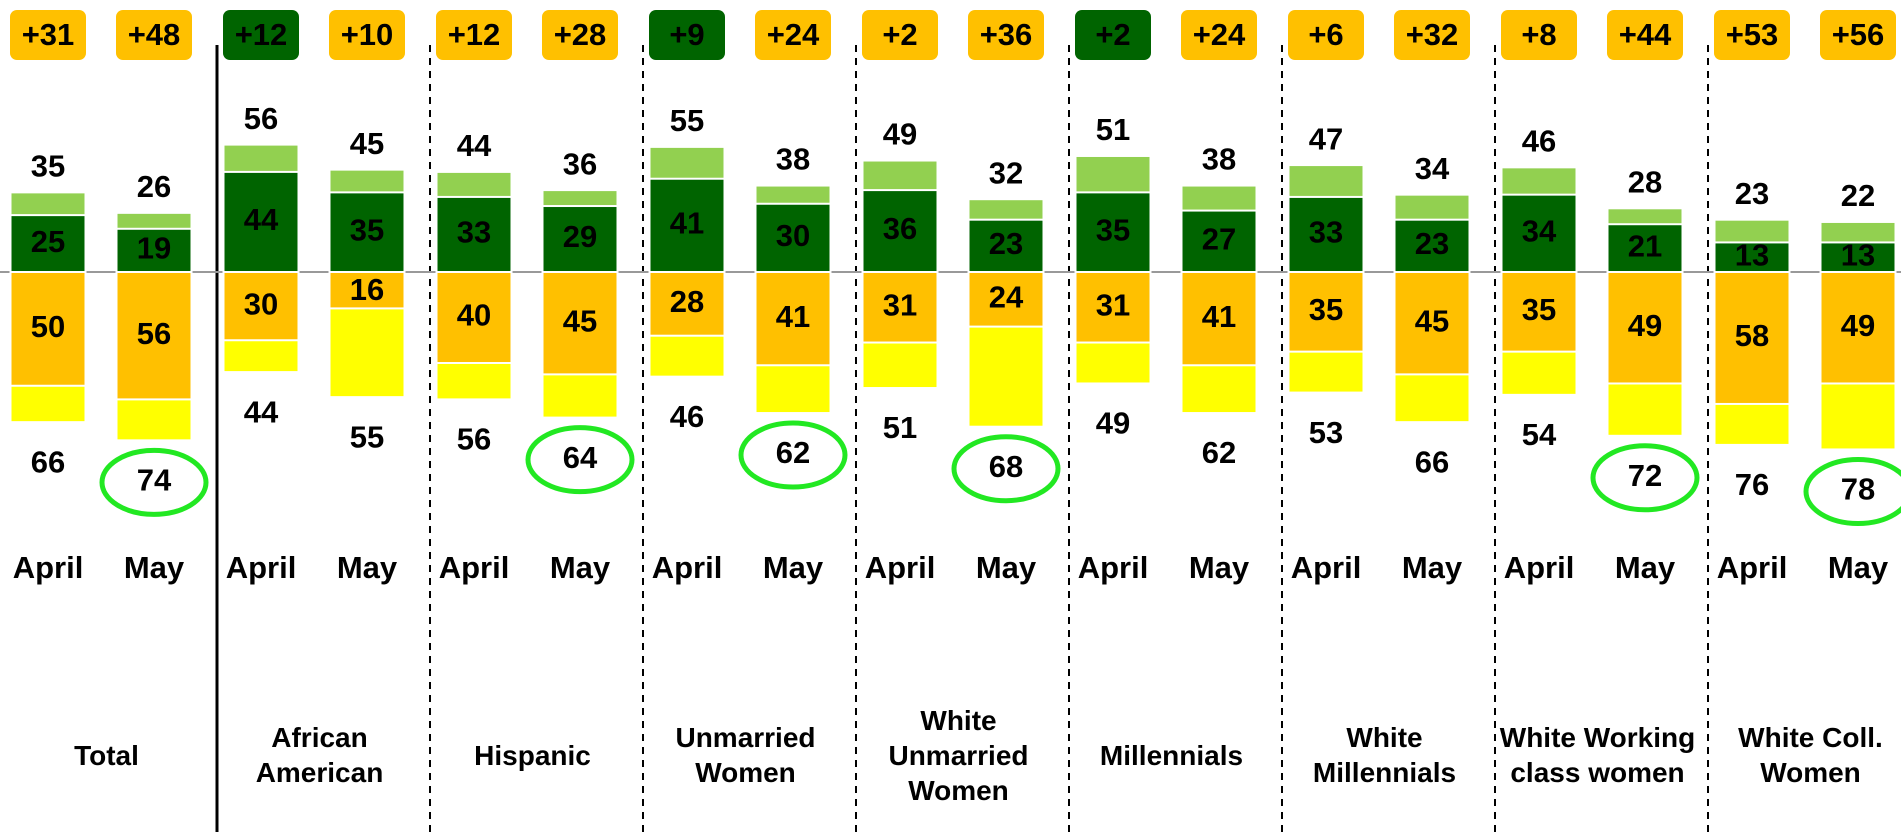 Image resolution: width=1901 pixels, height=832 pixels. Describe the element at coordinates (1597, 755) in the screenshot. I see `group-label: White Working class women` at that location.